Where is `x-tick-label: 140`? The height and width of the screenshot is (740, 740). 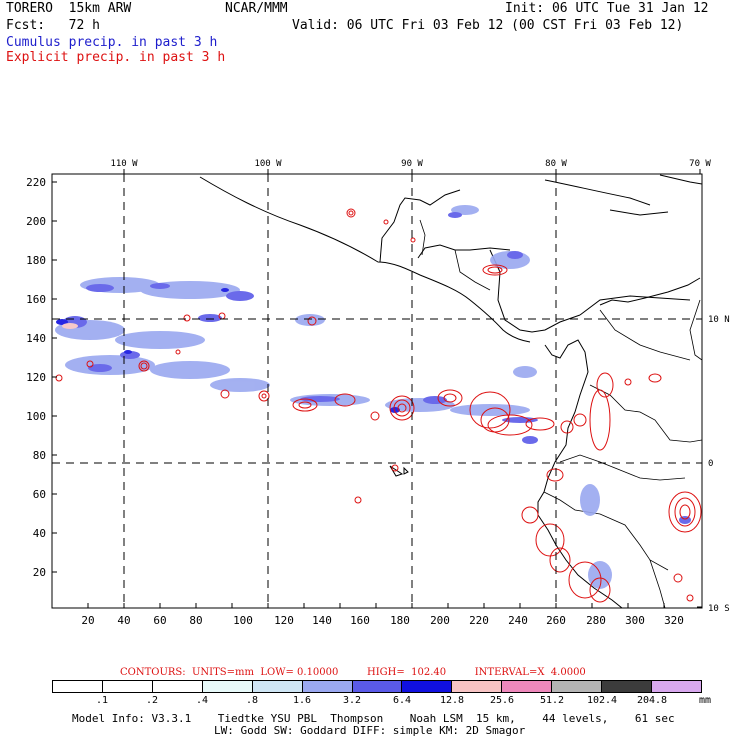 x-tick-label: 140 is located at coordinates (322, 620).